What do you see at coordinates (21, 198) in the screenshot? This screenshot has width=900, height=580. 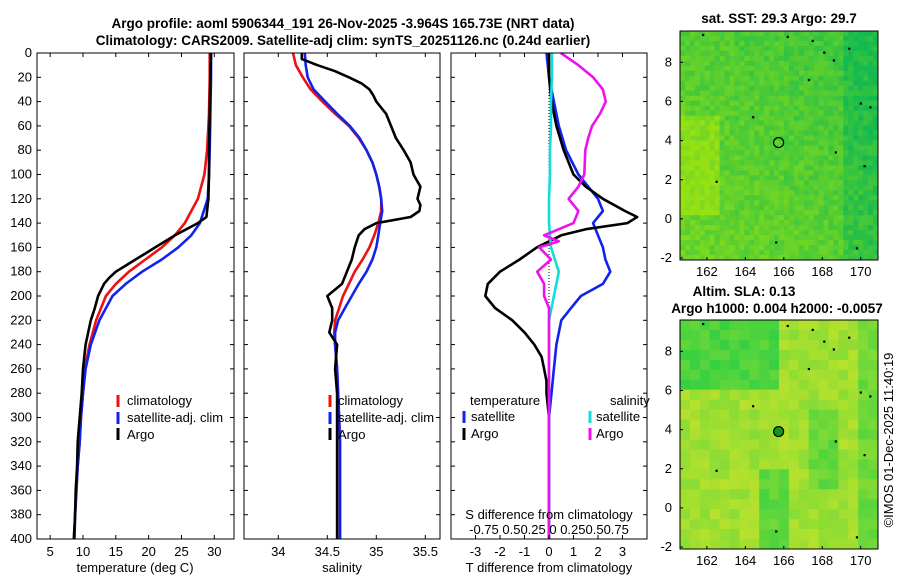 I see `depth-tick-label: 120` at bounding box center [21, 198].